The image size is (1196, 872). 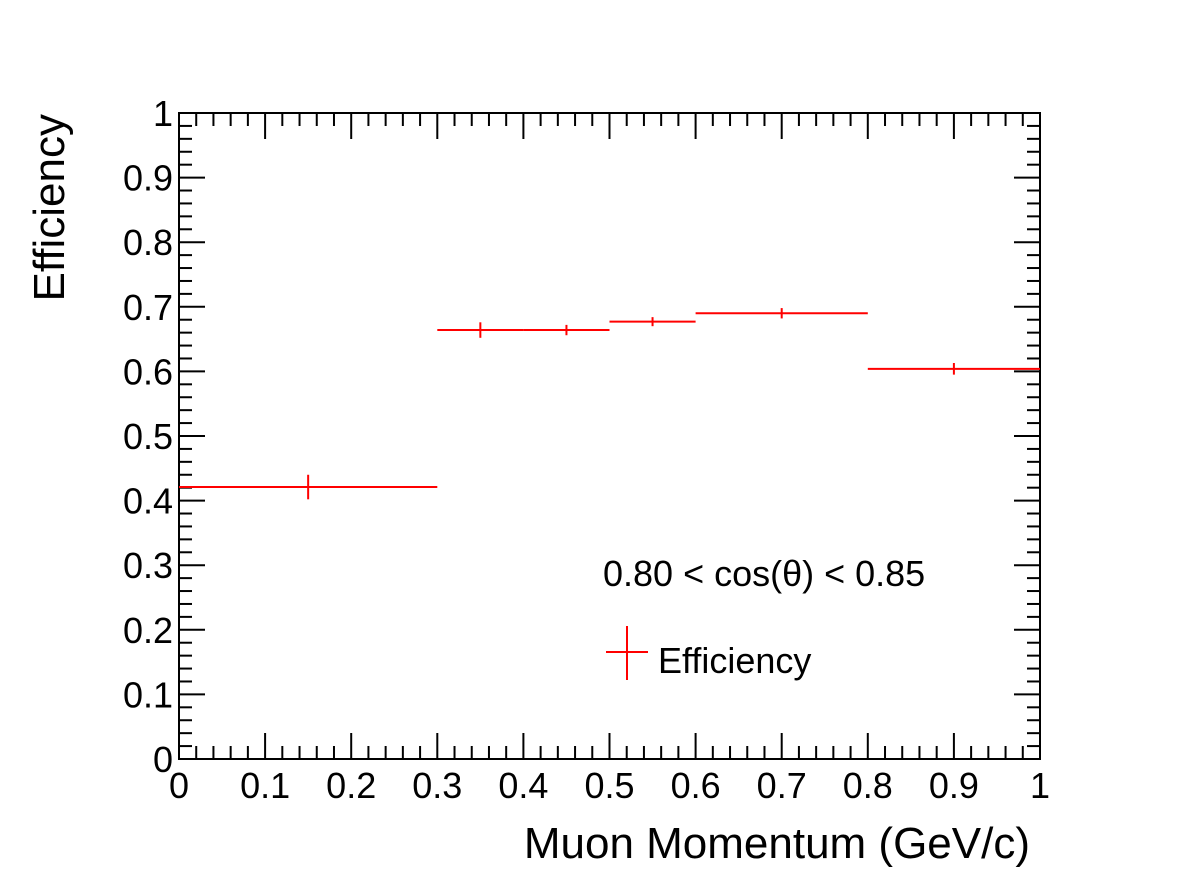 I want to click on x-tick-label: 0, so click(x=179, y=785).